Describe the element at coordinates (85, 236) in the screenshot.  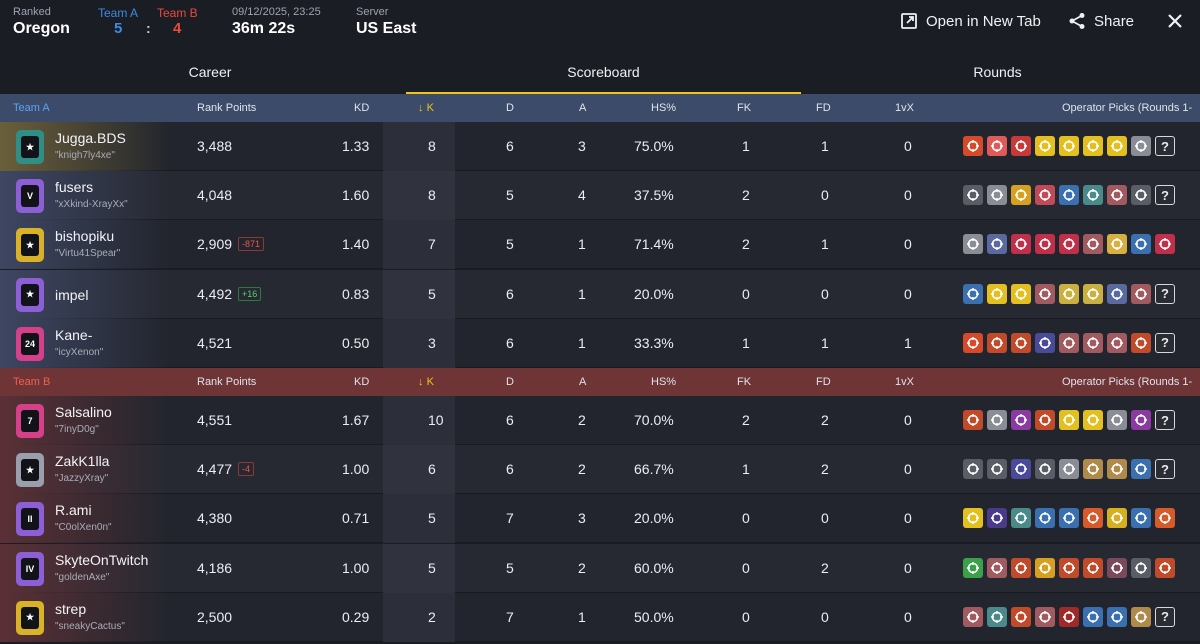
I see `player-name: bishopiku` at that location.